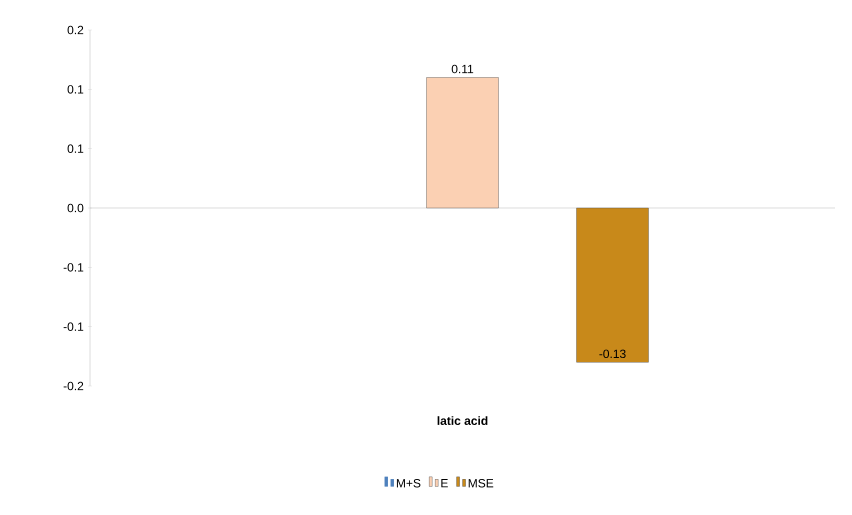  What do you see at coordinates (76, 208) in the screenshot?
I see `y-tick-label: 0.0` at bounding box center [76, 208].